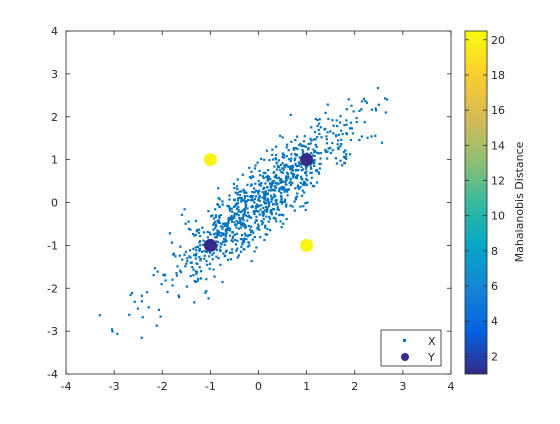  What do you see at coordinates (210, 160) in the screenshot?
I see `y-point` at bounding box center [210, 160].